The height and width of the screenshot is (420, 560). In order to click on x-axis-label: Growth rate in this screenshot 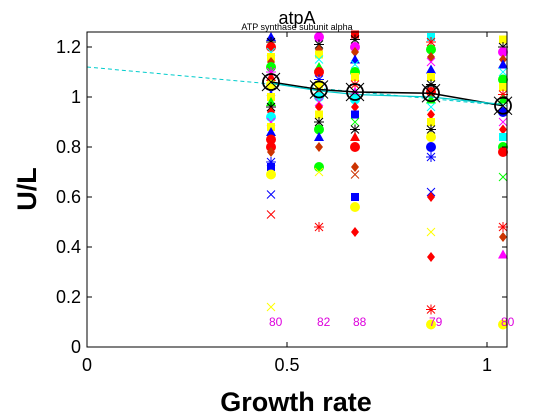, I will do `click(296, 402)`.